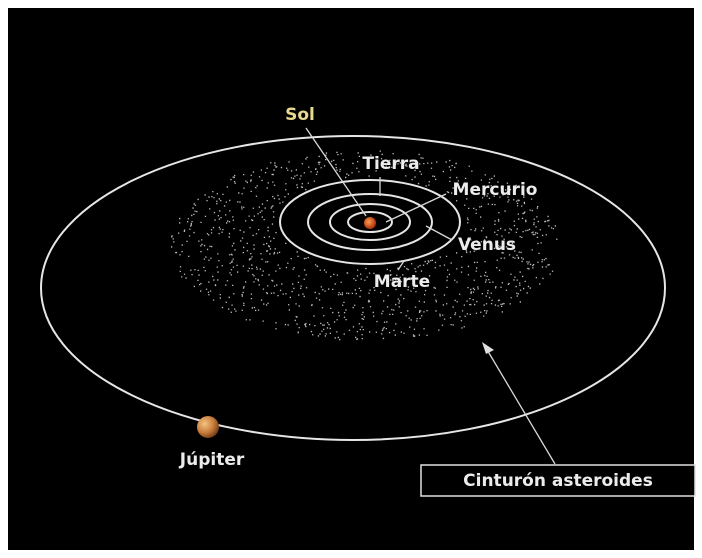  What do you see at coordinates (402, 282) in the screenshot?
I see `mars-label: Marte` at bounding box center [402, 282].